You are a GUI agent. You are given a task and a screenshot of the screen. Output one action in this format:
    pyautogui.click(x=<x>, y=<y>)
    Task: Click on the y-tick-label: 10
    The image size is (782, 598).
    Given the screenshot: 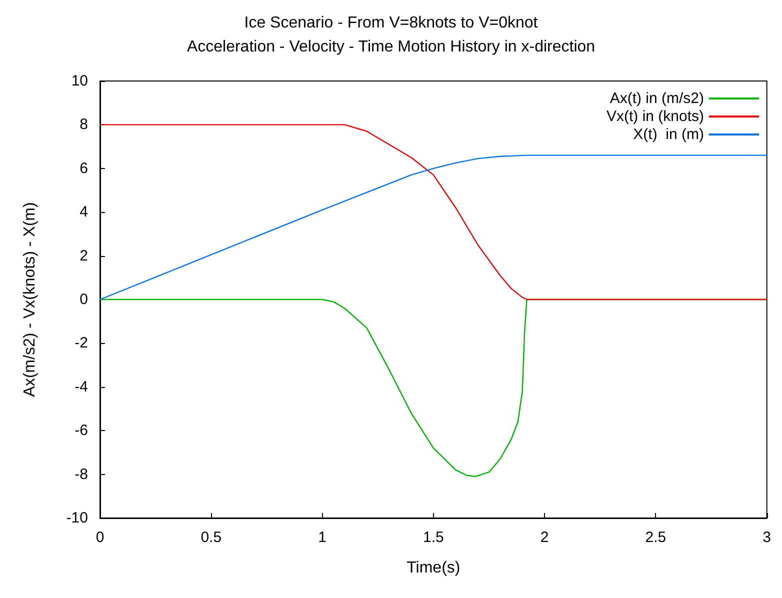 What is the action you would take?
    pyautogui.click(x=79, y=81)
    